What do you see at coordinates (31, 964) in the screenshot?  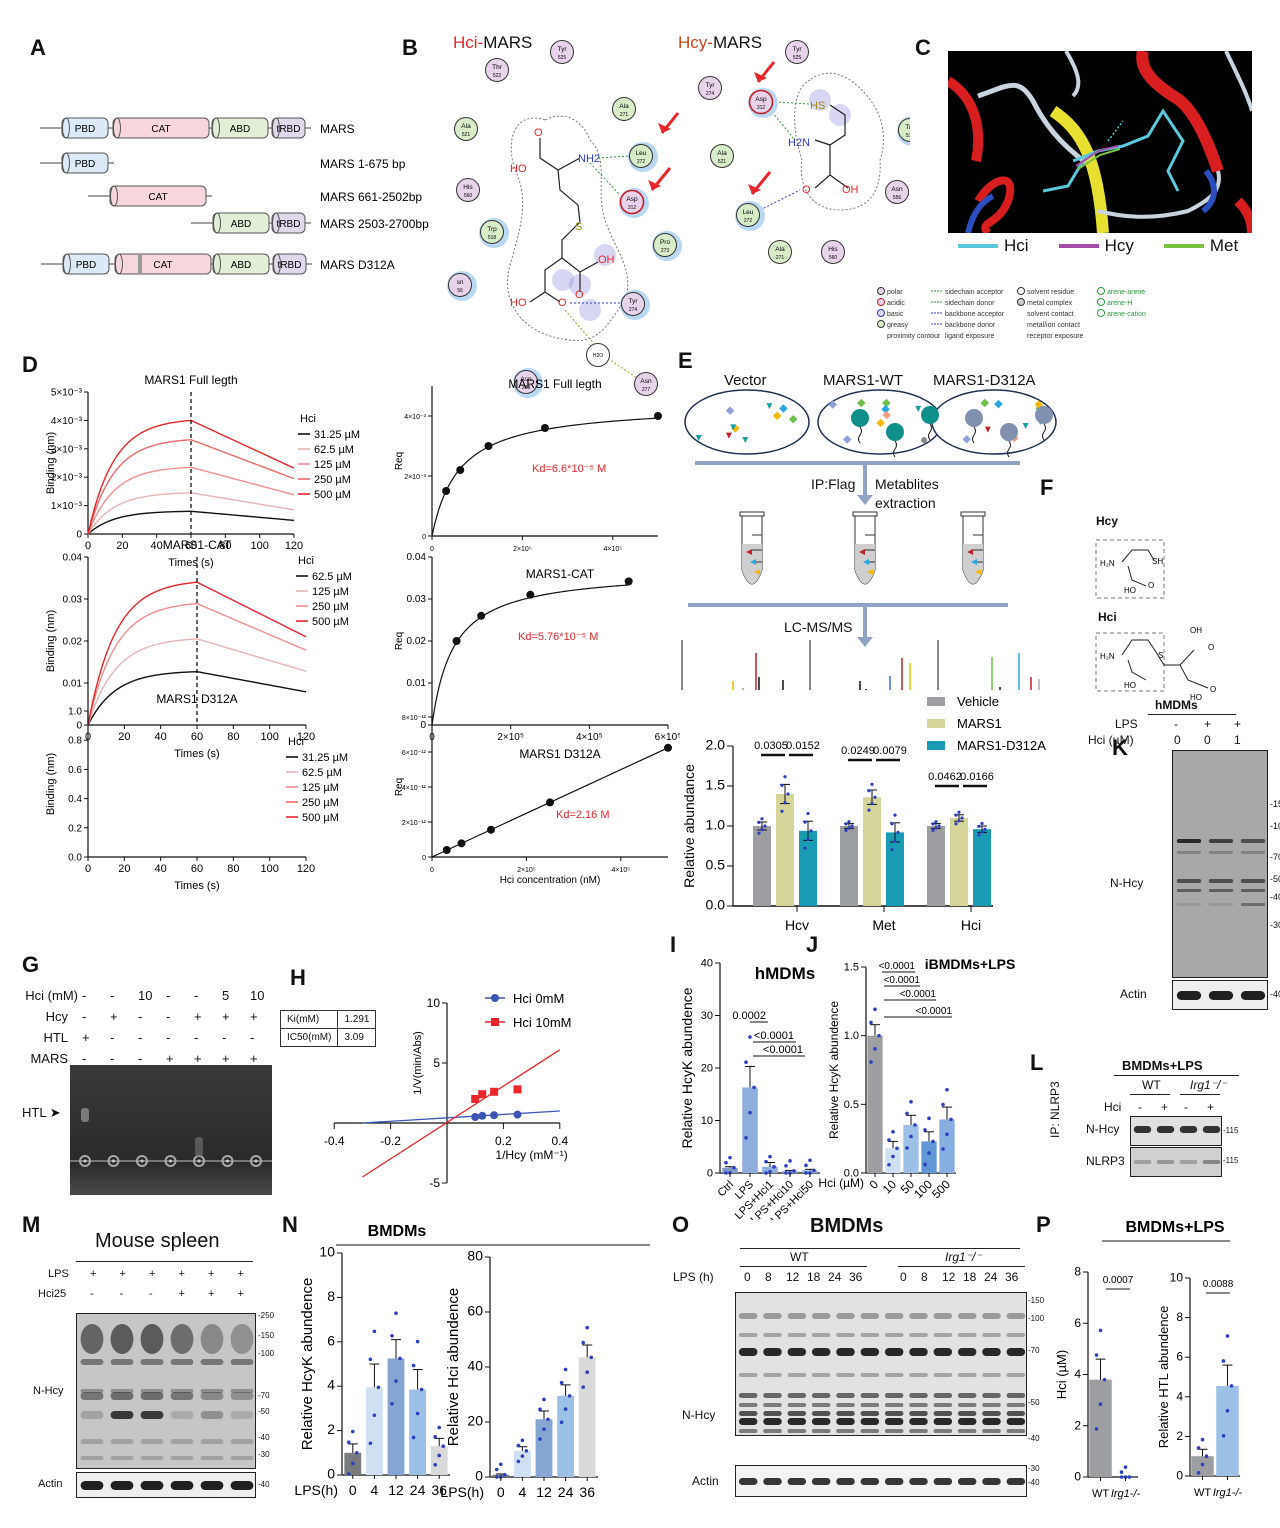 I see `panel-label-g: G` at bounding box center [31, 964].